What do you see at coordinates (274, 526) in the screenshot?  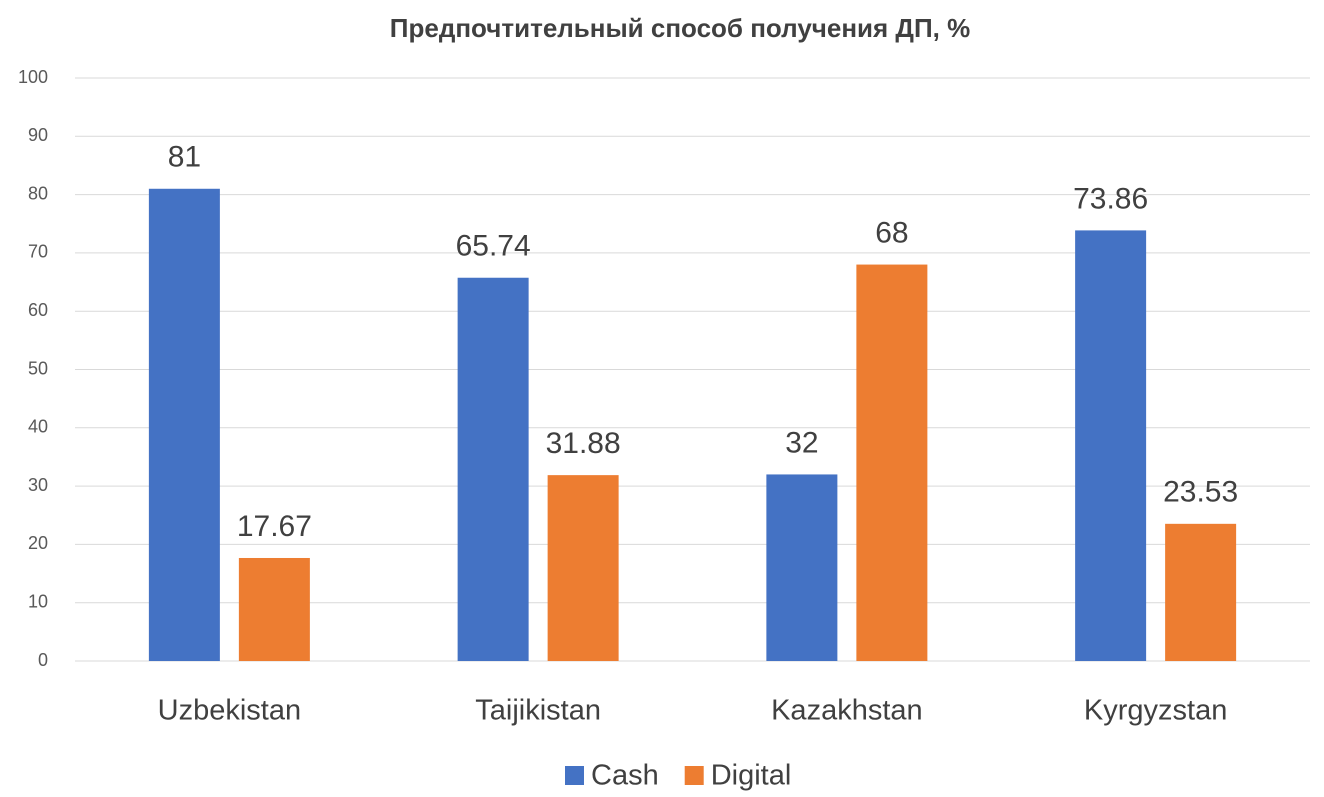 I see `data-label: 17.67` at bounding box center [274, 526].